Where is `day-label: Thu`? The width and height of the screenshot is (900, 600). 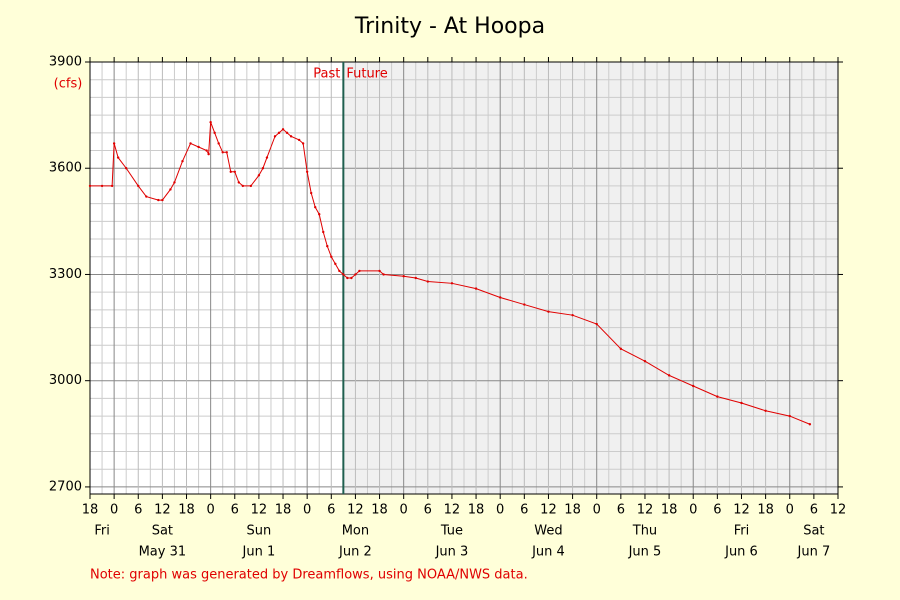
day-label: Thu is located at coordinates (644, 531).